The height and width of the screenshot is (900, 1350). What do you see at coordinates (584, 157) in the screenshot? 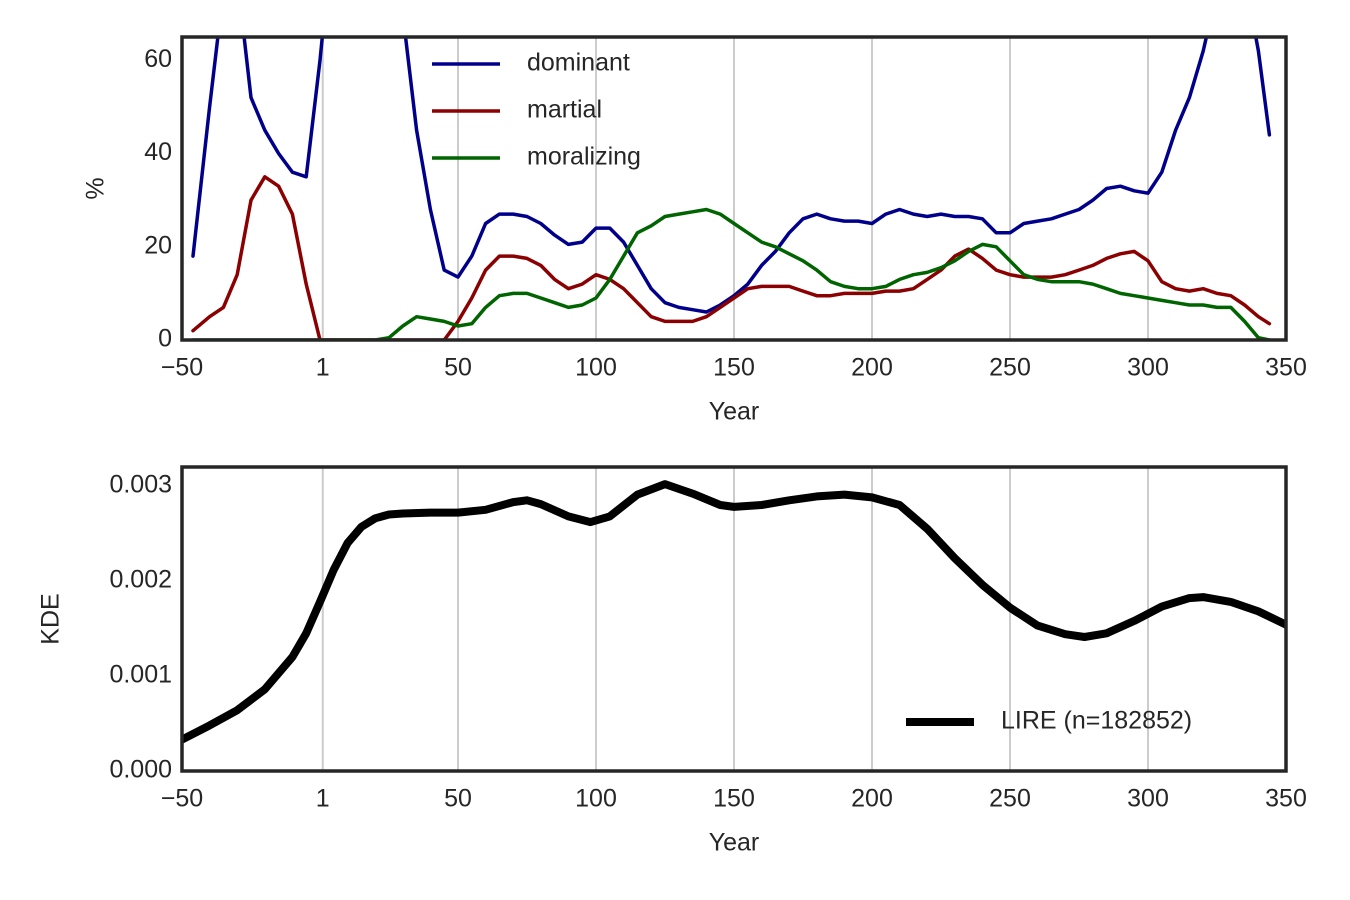
I see `legend-label: moralizing` at bounding box center [584, 157].